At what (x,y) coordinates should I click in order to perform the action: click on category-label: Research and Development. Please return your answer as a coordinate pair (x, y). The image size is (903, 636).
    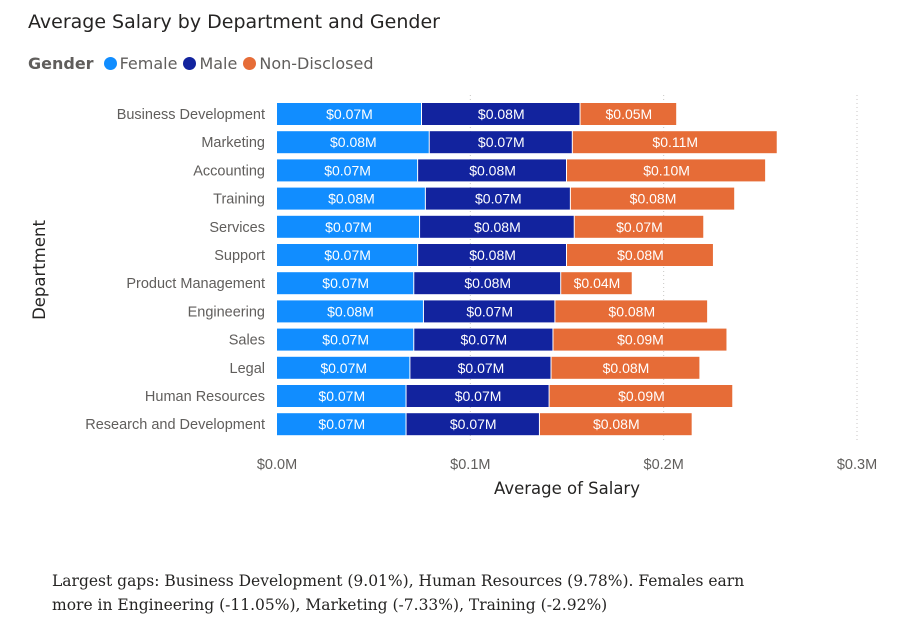
    Looking at the image, I should click on (175, 425).